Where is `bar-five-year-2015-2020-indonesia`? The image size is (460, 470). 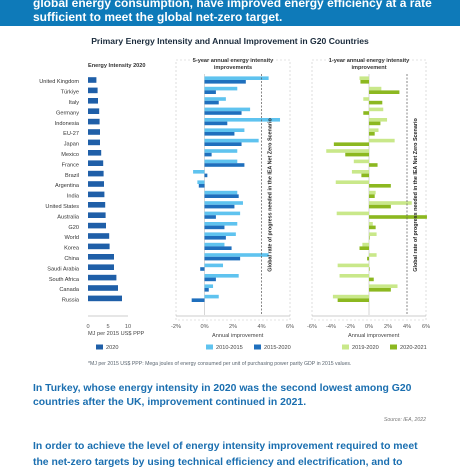
bar-five-year-2015-2020-indonesia is located at coordinates (216, 123).